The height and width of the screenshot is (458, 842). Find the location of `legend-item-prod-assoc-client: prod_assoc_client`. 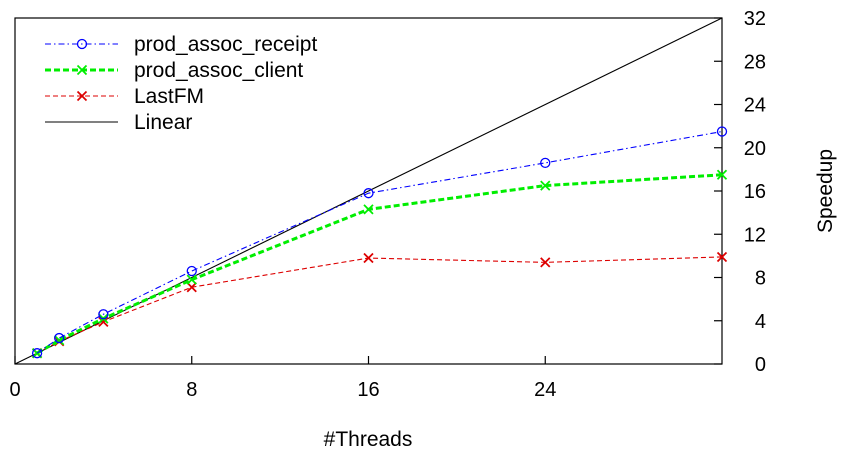

legend-item-prod-assoc-client: prod_assoc_client is located at coordinates (174, 70).